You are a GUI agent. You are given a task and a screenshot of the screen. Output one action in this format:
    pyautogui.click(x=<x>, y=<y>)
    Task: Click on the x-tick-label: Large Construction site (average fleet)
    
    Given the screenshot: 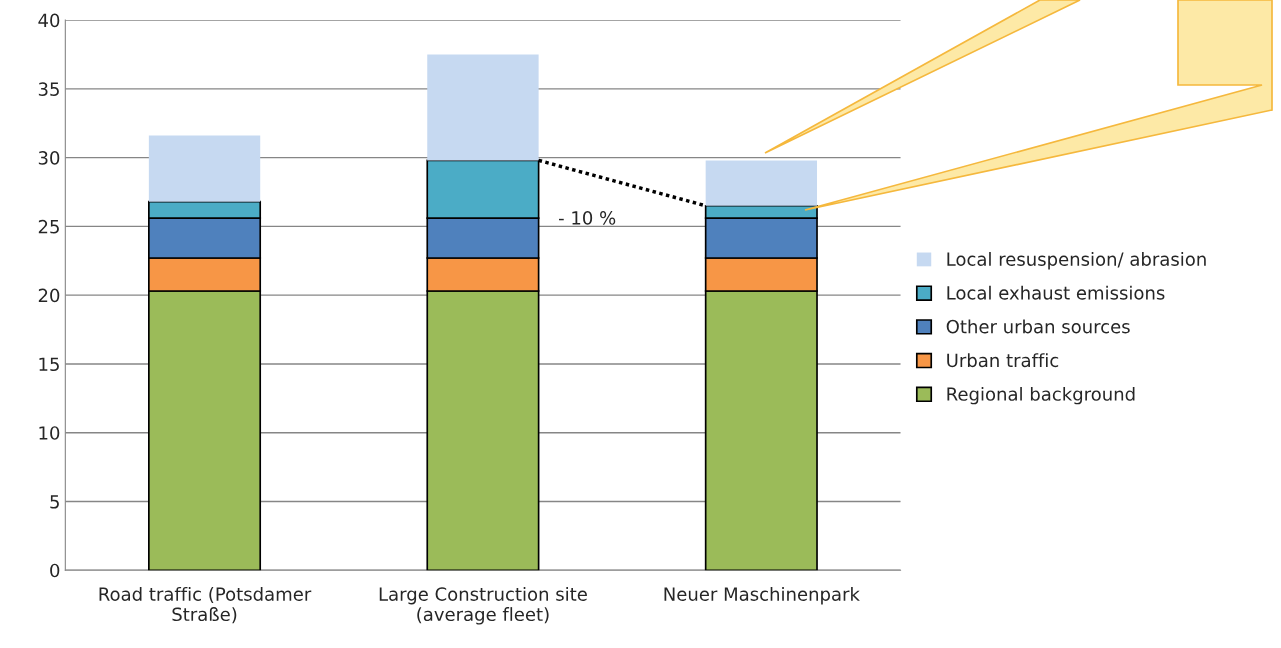 What is the action you would take?
    pyautogui.click(x=483, y=605)
    